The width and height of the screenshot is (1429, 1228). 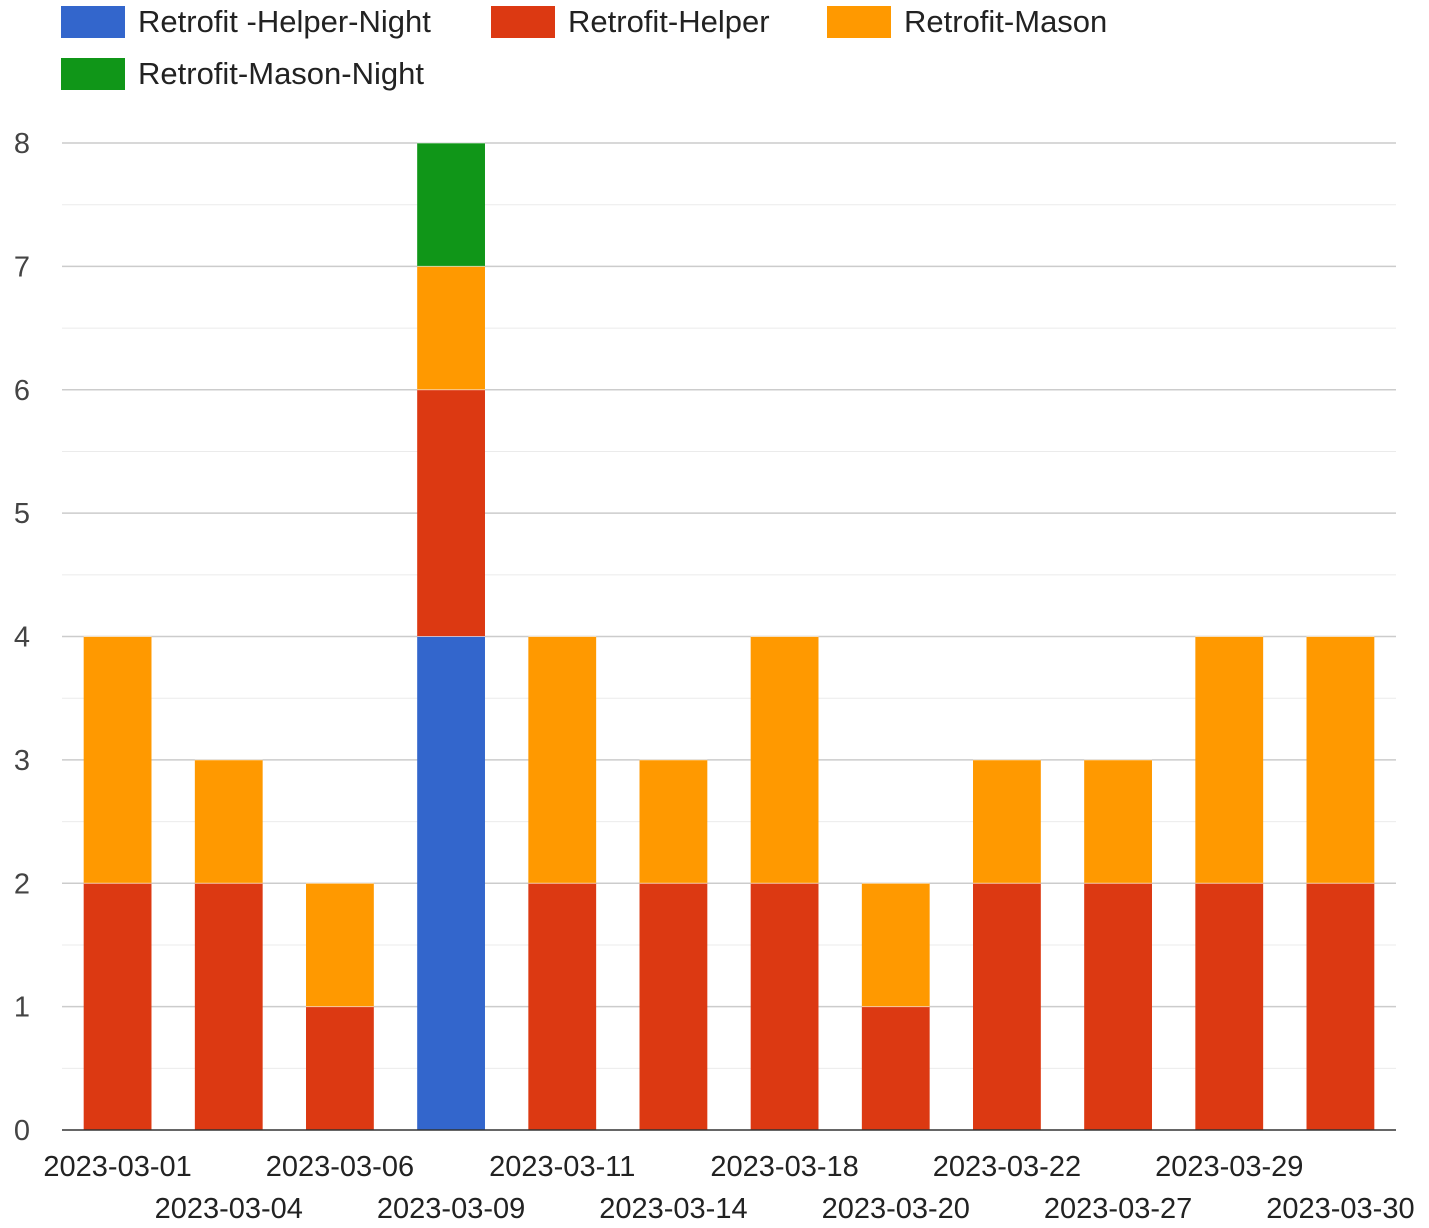 I want to click on legend-label: Retrofit-Mason, so click(x=1005, y=21).